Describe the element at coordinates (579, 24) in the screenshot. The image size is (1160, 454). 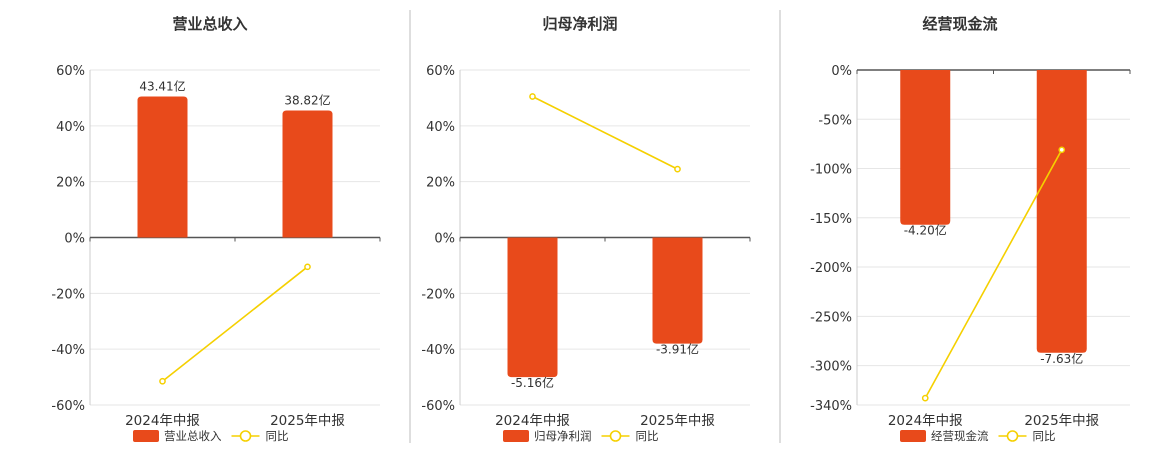
I see `chart-title: 归母净利润` at that location.